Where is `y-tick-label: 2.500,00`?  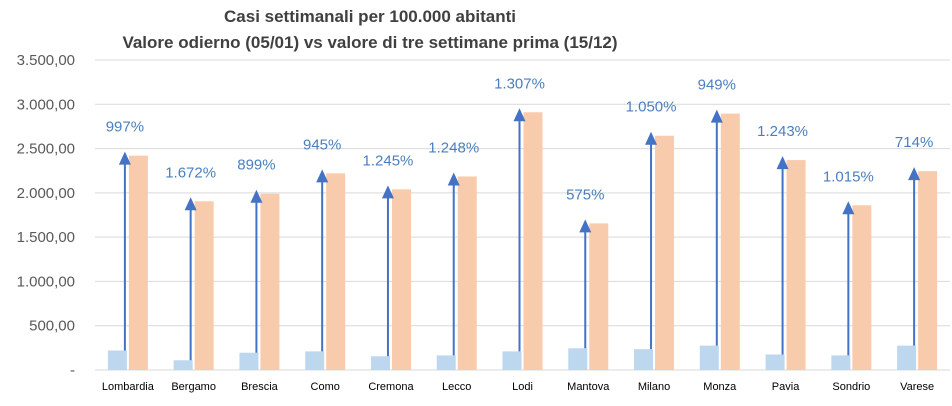 y-tick-label: 2.500,00 is located at coordinates (46, 149).